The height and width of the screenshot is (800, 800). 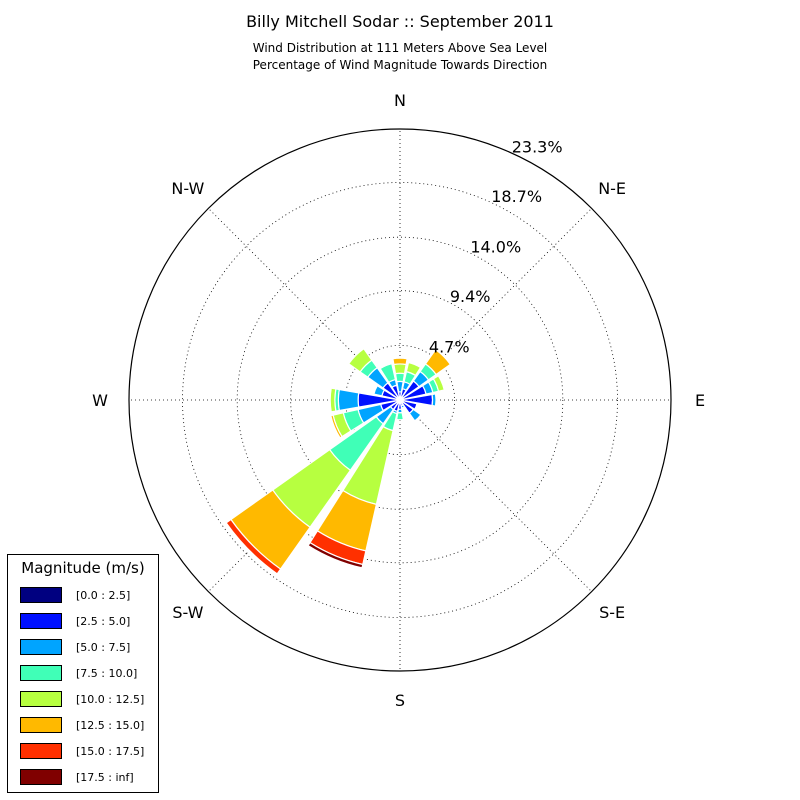 What do you see at coordinates (187, 612) in the screenshot?
I see `direction-label: S-W` at bounding box center [187, 612].